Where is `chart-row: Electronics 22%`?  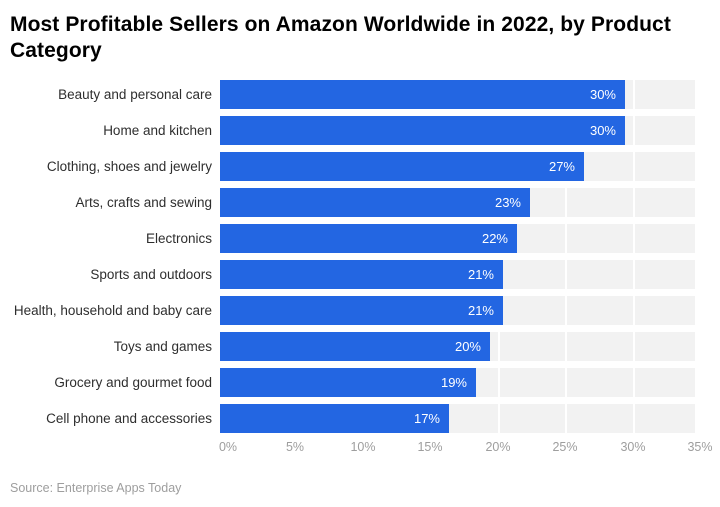 chart-row: Electronics 22% is located at coordinates (360, 238).